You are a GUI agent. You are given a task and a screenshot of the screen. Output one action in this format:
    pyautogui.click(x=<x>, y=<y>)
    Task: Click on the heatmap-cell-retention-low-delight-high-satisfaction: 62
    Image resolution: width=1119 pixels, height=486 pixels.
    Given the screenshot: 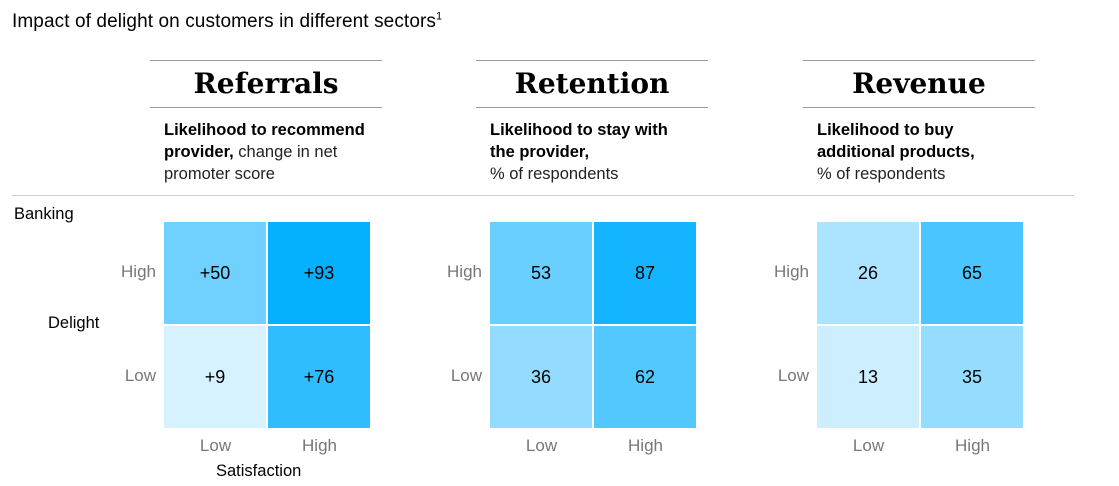 What is the action you would take?
    pyautogui.click(x=645, y=377)
    